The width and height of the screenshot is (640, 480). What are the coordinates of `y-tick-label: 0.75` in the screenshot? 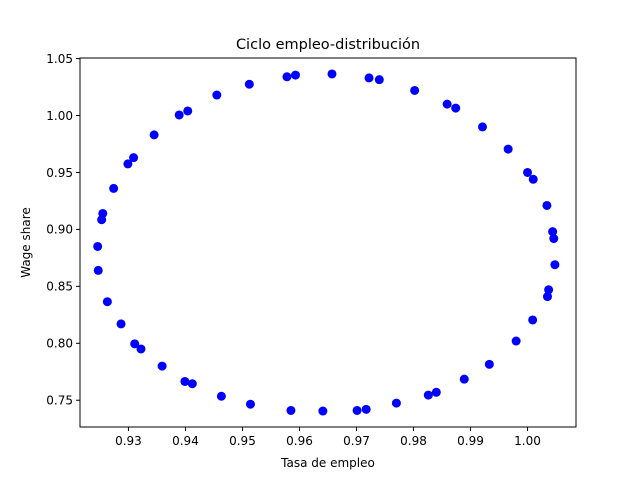 It's located at (59, 401).